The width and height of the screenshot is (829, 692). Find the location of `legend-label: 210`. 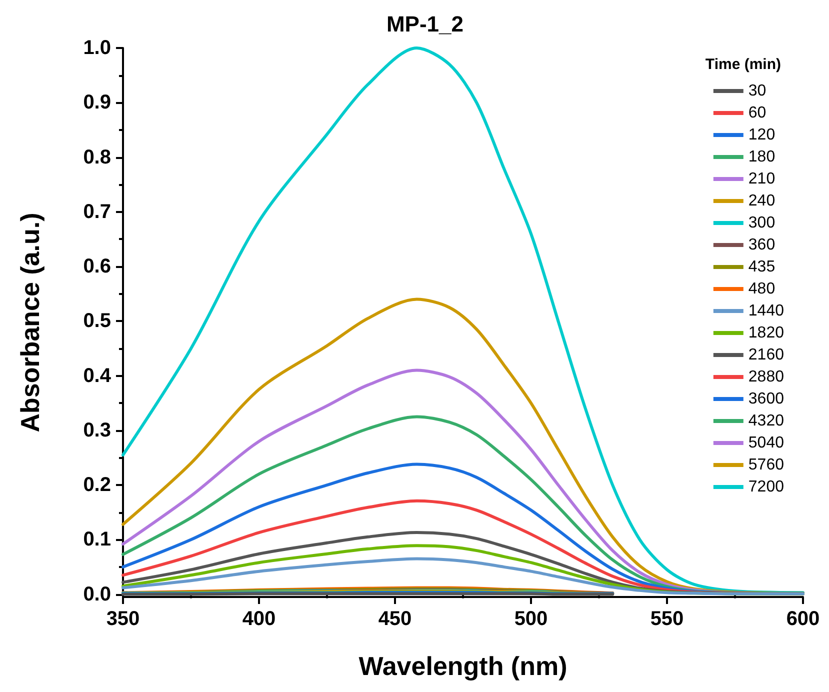

legend-label: 210 is located at coordinates (762, 179).